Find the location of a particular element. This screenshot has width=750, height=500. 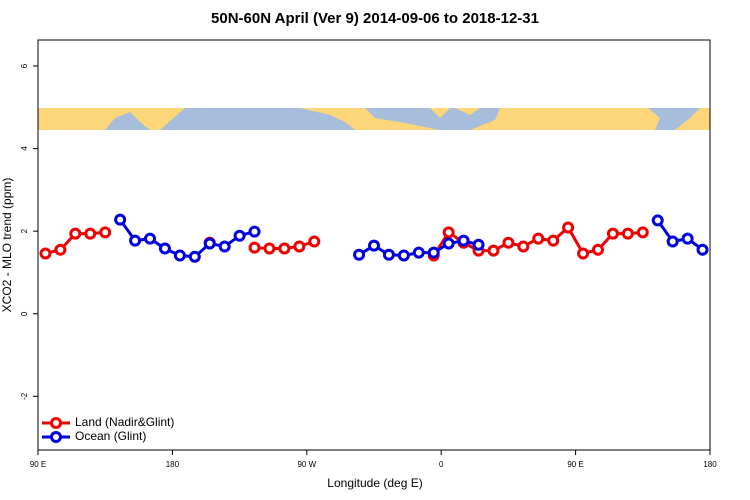

legend: Land (Nadir&Glint)Ocean (Glint) is located at coordinates (108, 429).